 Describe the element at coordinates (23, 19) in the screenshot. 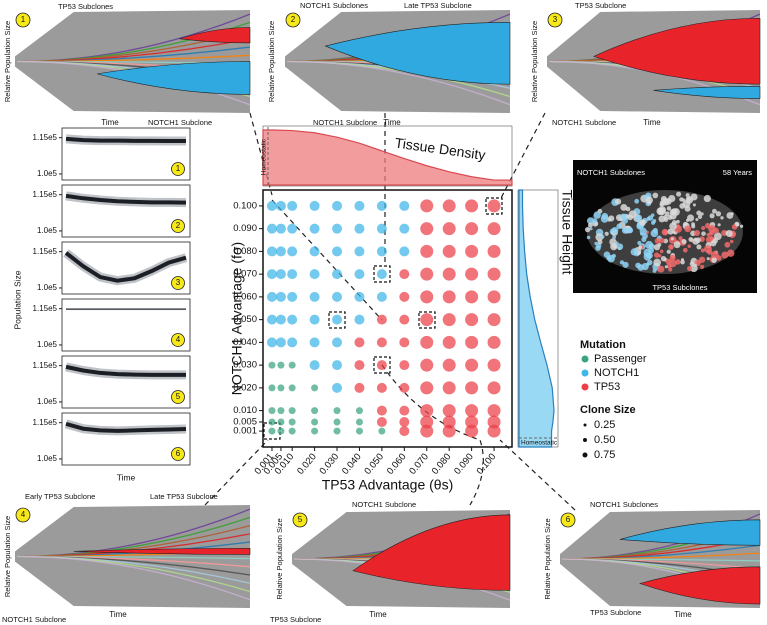

I see `panel-number: 1` at that location.